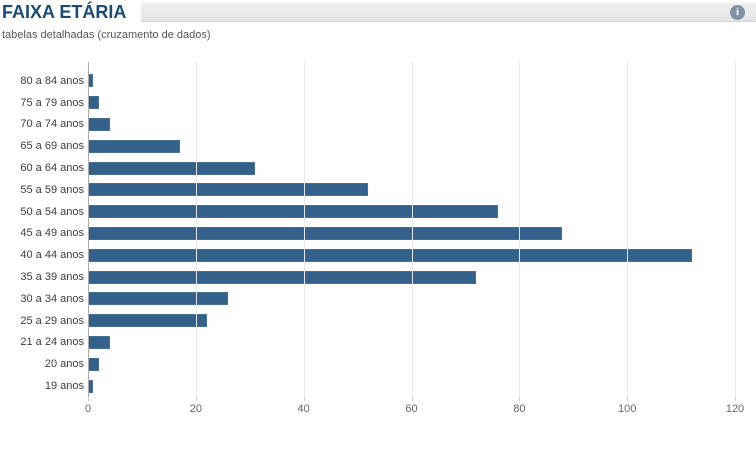 The image size is (756, 453). Describe the element at coordinates (52, 168) in the screenshot. I see `y-axis-label: 60 a 64 anos` at that location.